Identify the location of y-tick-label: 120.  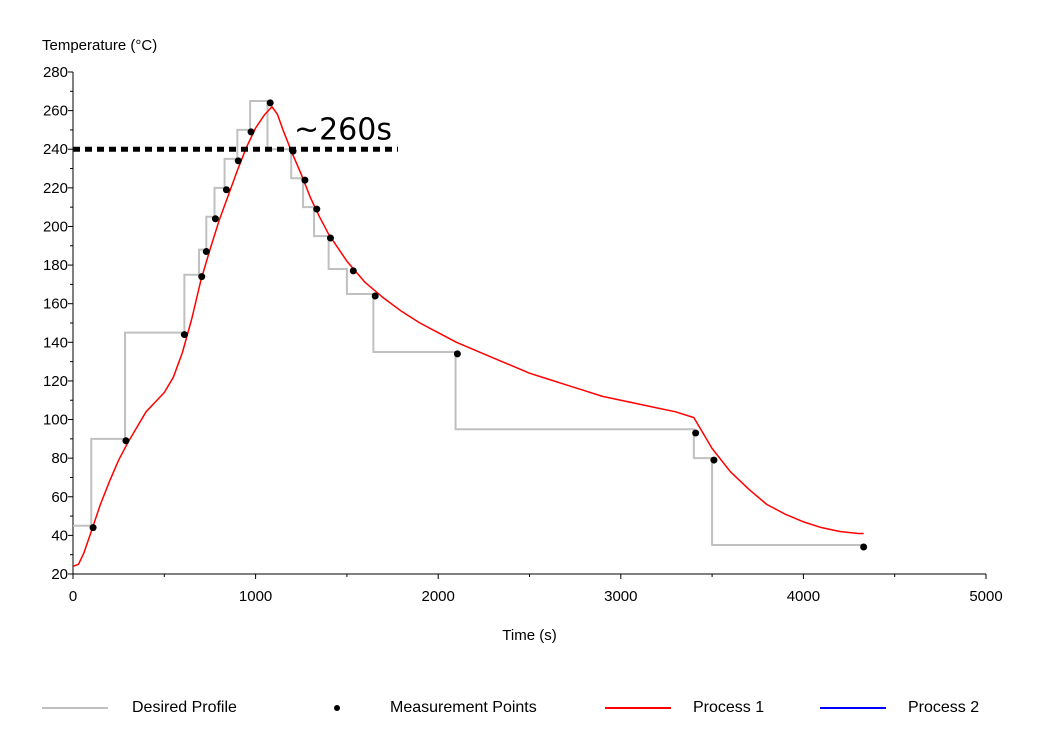
(55, 381).